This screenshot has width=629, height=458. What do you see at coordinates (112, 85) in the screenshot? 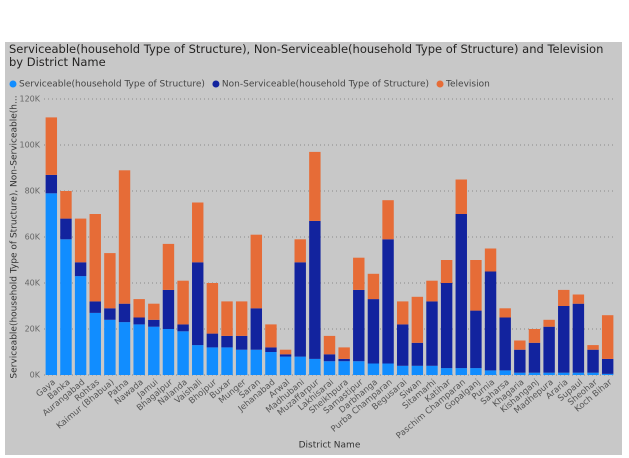
I see `legend-label: Serviceable(household Type of Structure)` at bounding box center [112, 85].